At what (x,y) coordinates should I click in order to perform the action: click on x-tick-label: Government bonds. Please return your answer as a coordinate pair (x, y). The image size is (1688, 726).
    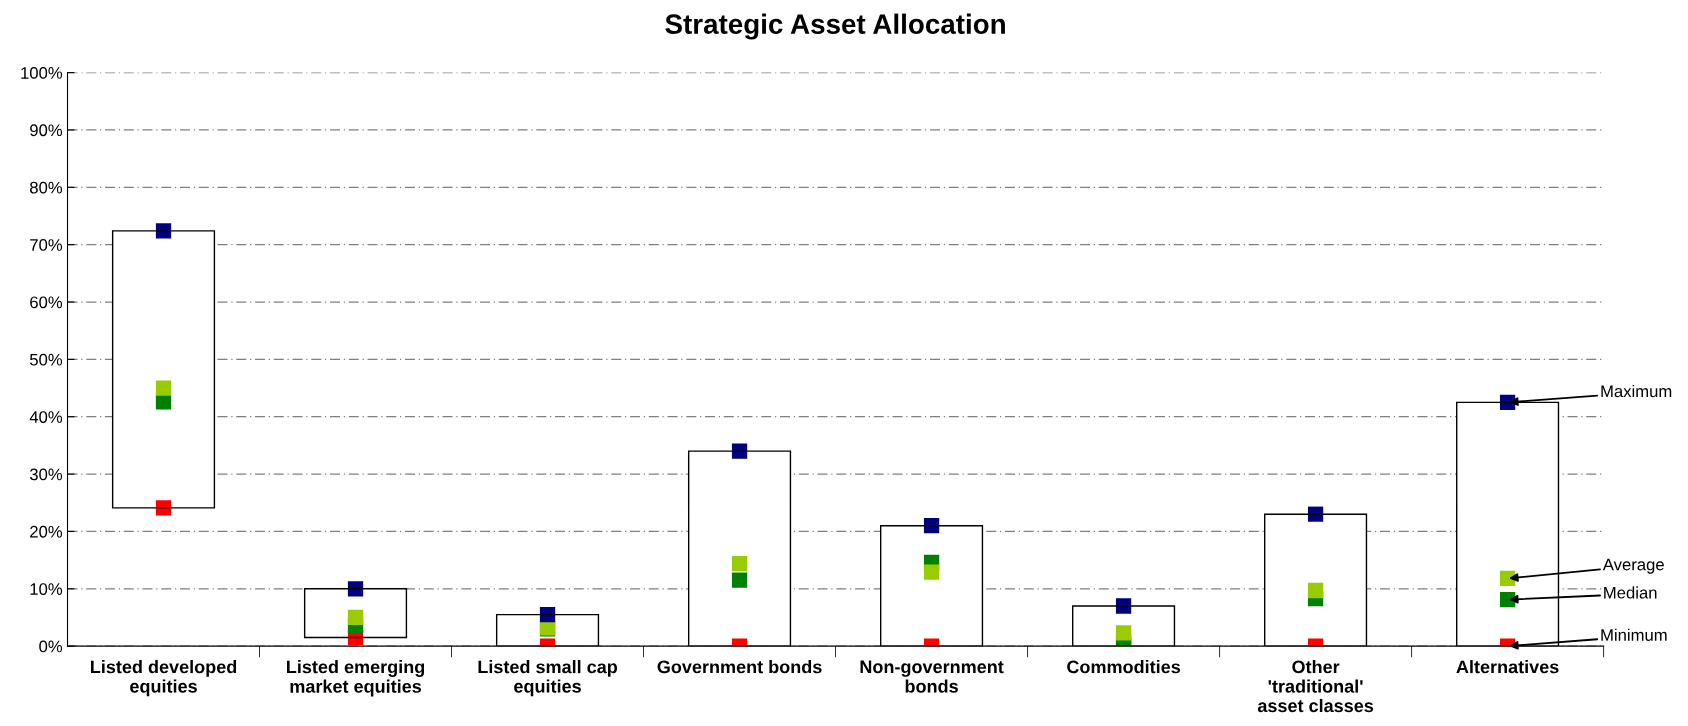
    Looking at the image, I should click on (739, 667).